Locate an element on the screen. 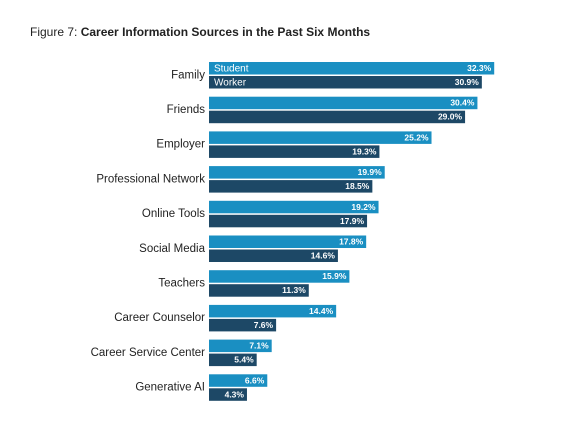  value-label: 25.2% is located at coordinates (416, 137).